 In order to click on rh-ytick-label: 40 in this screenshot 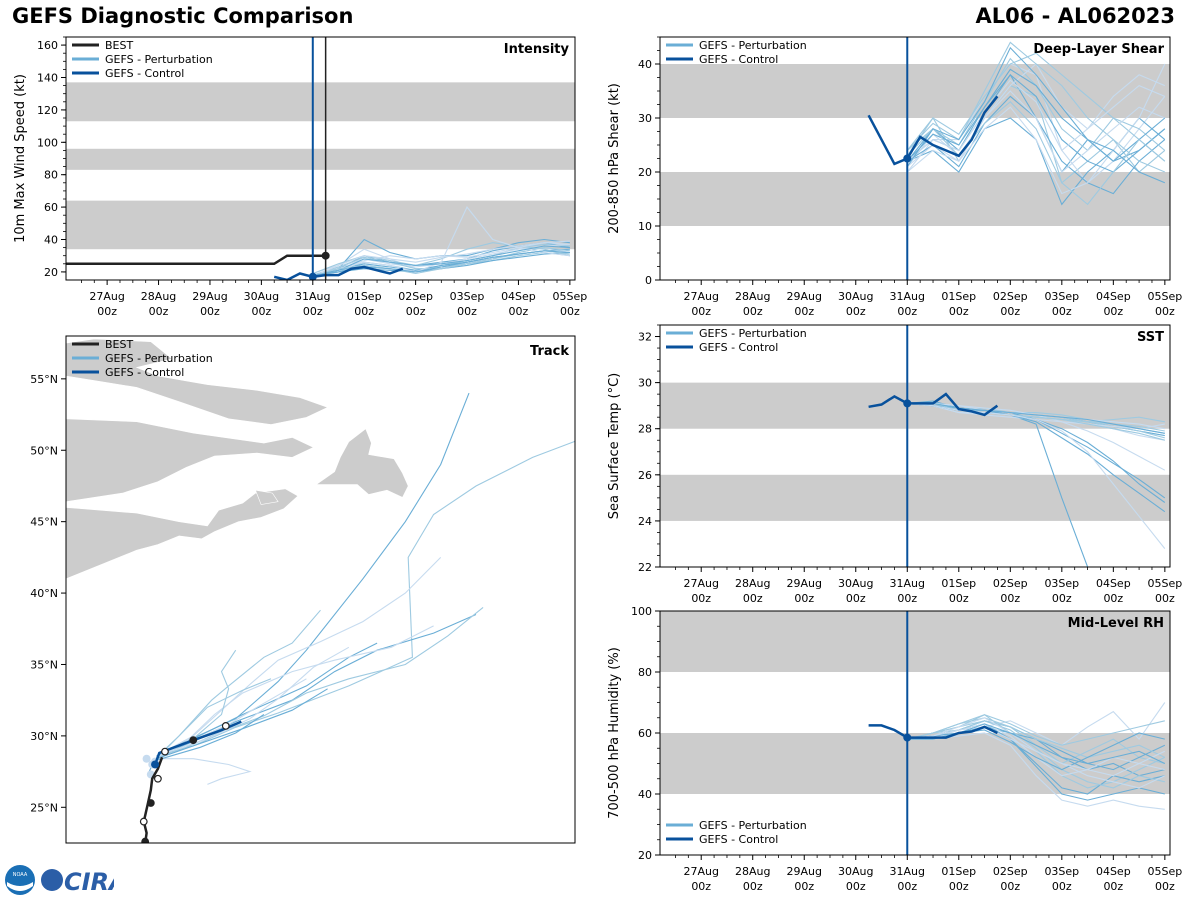, I will do `click(645, 794)`.